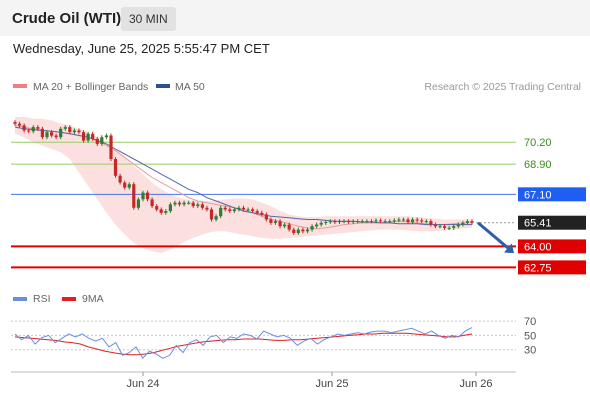  I want to click on time-tick-label: Jun 26, so click(475, 384).